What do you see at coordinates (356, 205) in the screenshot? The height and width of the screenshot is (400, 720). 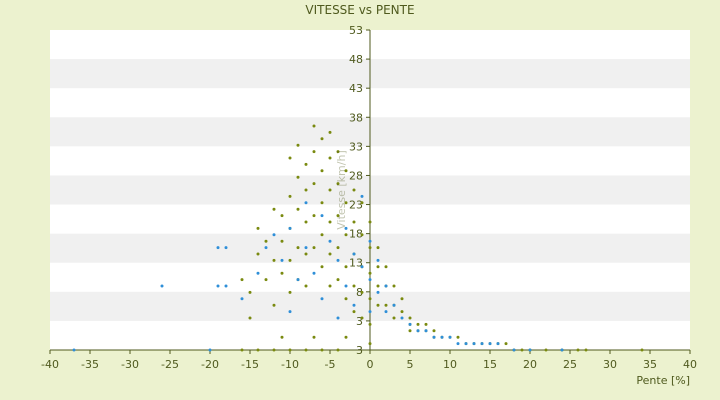 I see `y-tick-label: 23` at bounding box center [356, 205].